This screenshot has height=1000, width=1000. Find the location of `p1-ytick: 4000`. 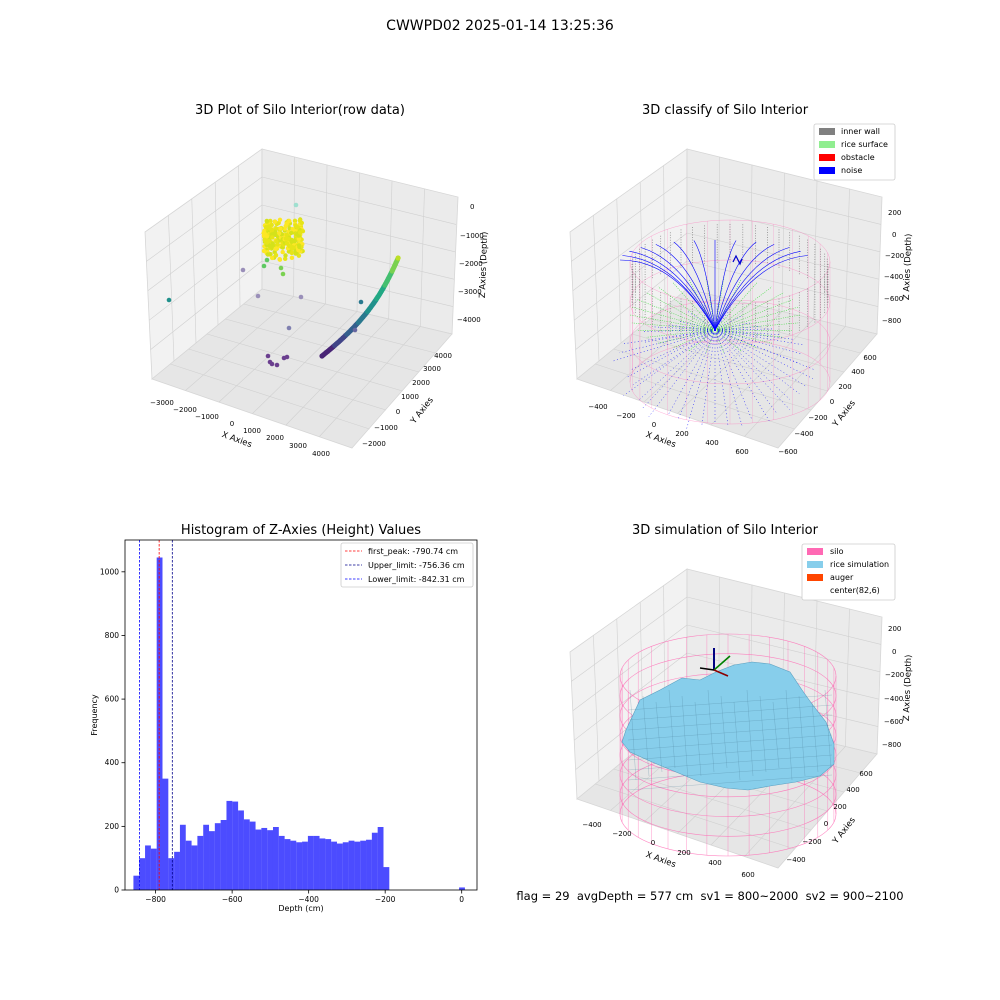

p1-ytick: 4000 is located at coordinates (443, 356).